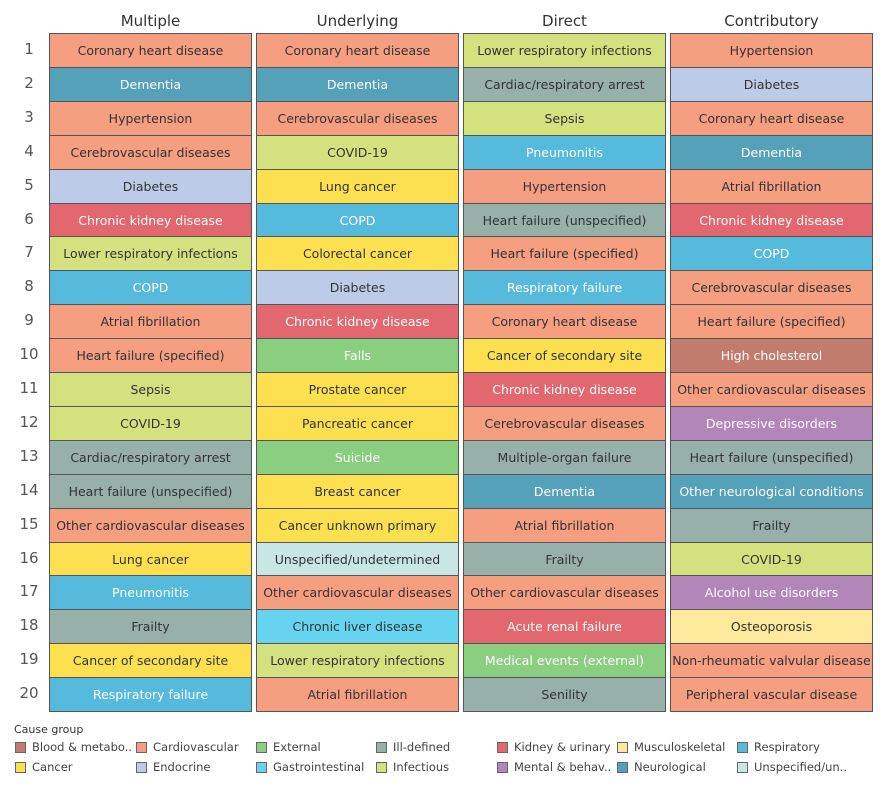  Describe the element at coordinates (29, 591) in the screenshot. I see `rank-label: 17` at that location.